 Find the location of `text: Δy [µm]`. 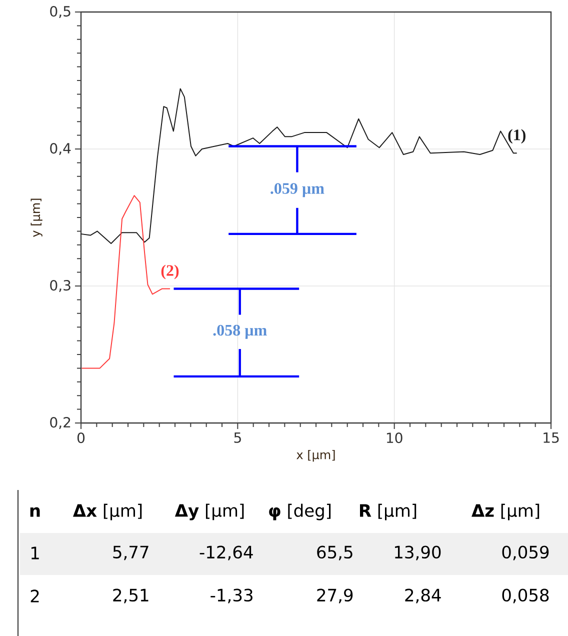

text: Δy [µm] is located at coordinates (209, 512).